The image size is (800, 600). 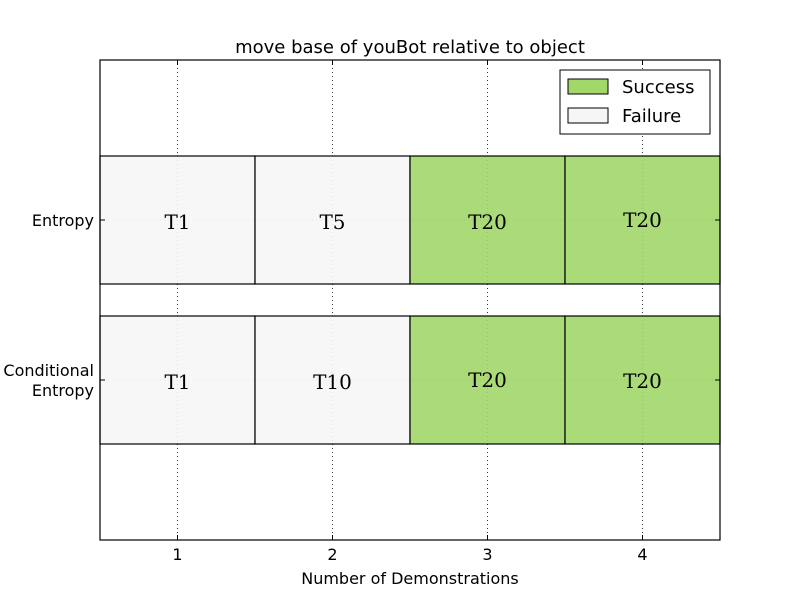 I want to click on x-tick-label: 4, so click(x=642, y=554).